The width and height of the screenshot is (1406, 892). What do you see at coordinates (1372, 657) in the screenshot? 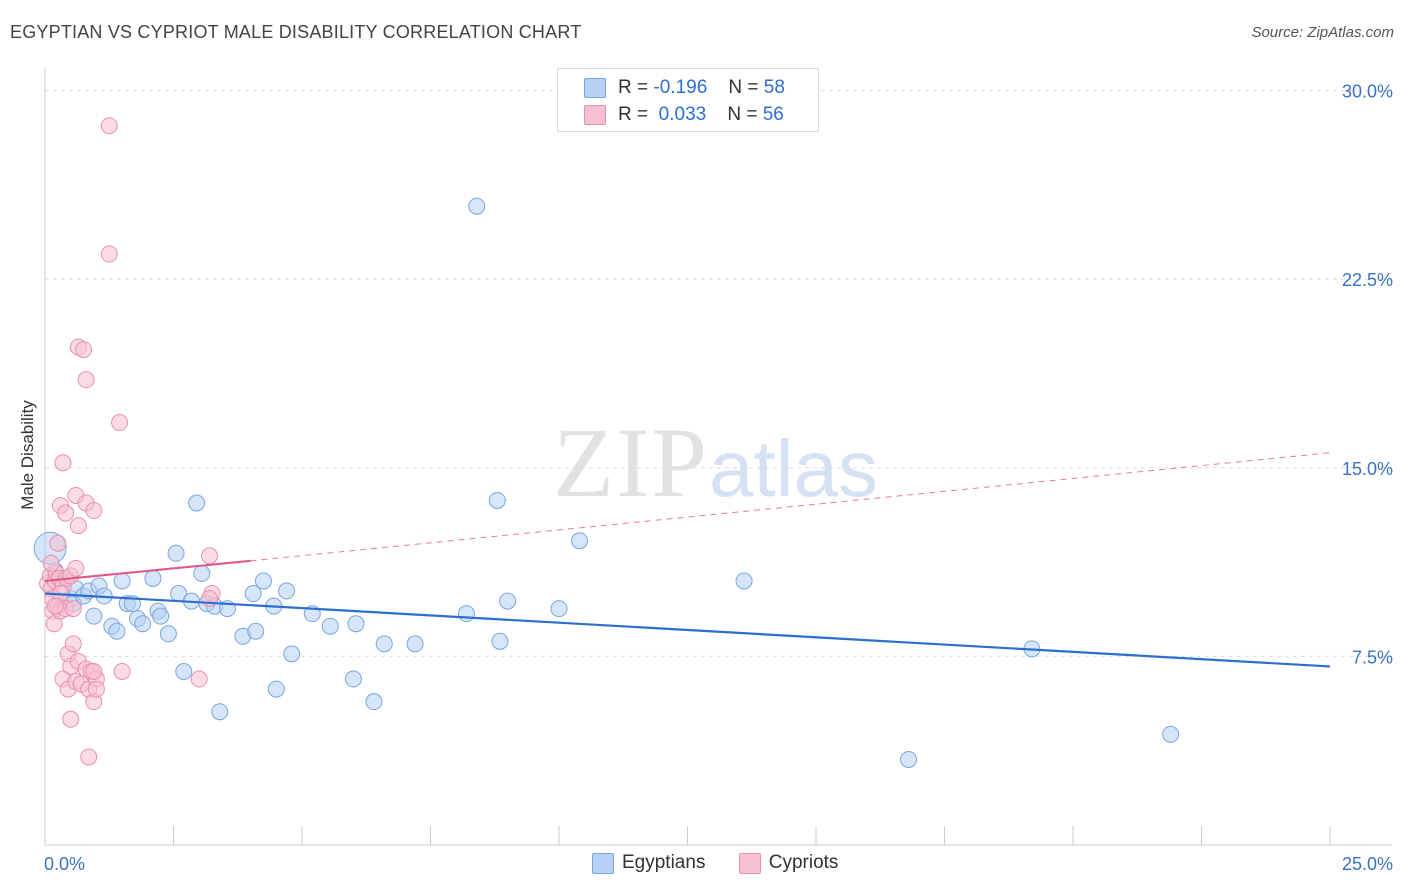
I see `y-tick-label: 7.5%` at bounding box center [1372, 657].